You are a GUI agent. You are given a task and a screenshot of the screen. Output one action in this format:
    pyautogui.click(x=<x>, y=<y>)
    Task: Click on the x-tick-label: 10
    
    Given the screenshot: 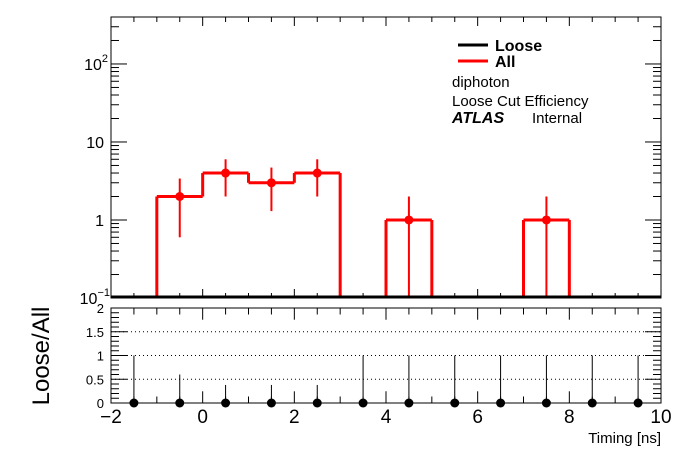 What is the action you would take?
    pyautogui.click(x=660, y=417)
    